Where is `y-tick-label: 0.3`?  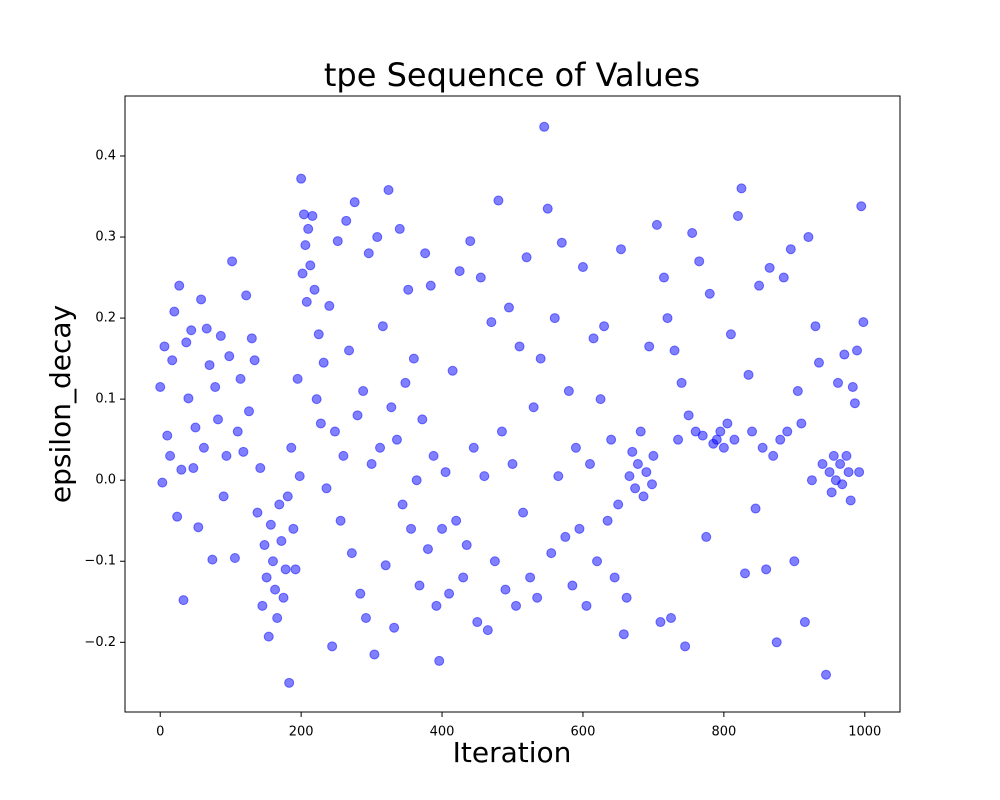
y-tick-label: 0.3 is located at coordinates (105, 237).